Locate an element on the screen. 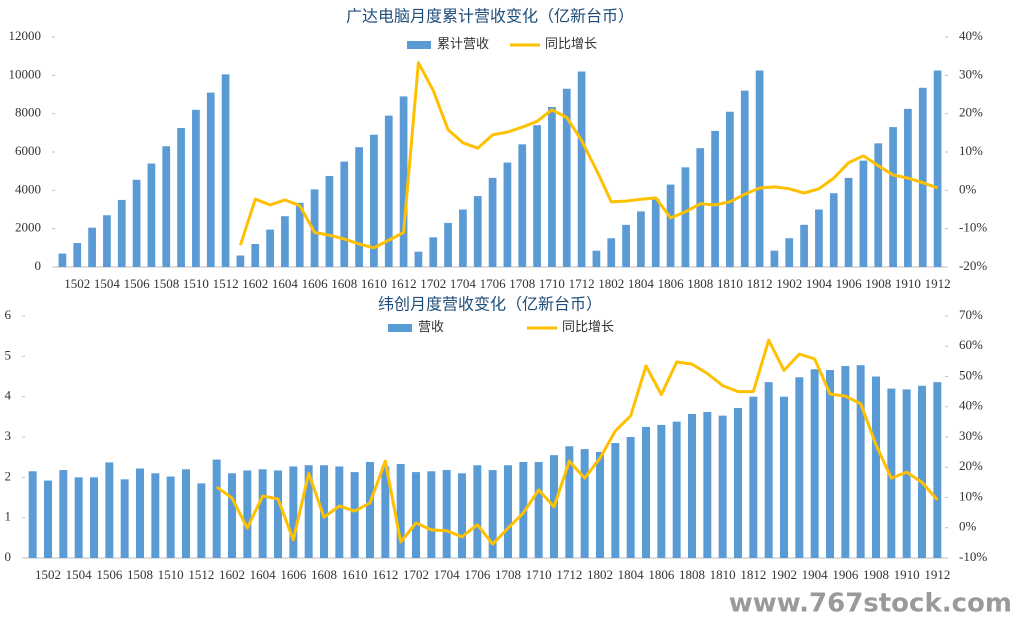 Image resolution: width=1027 pixels, height=627 pixels. y-tick-label: 8000 is located at coordinates (28, 112).